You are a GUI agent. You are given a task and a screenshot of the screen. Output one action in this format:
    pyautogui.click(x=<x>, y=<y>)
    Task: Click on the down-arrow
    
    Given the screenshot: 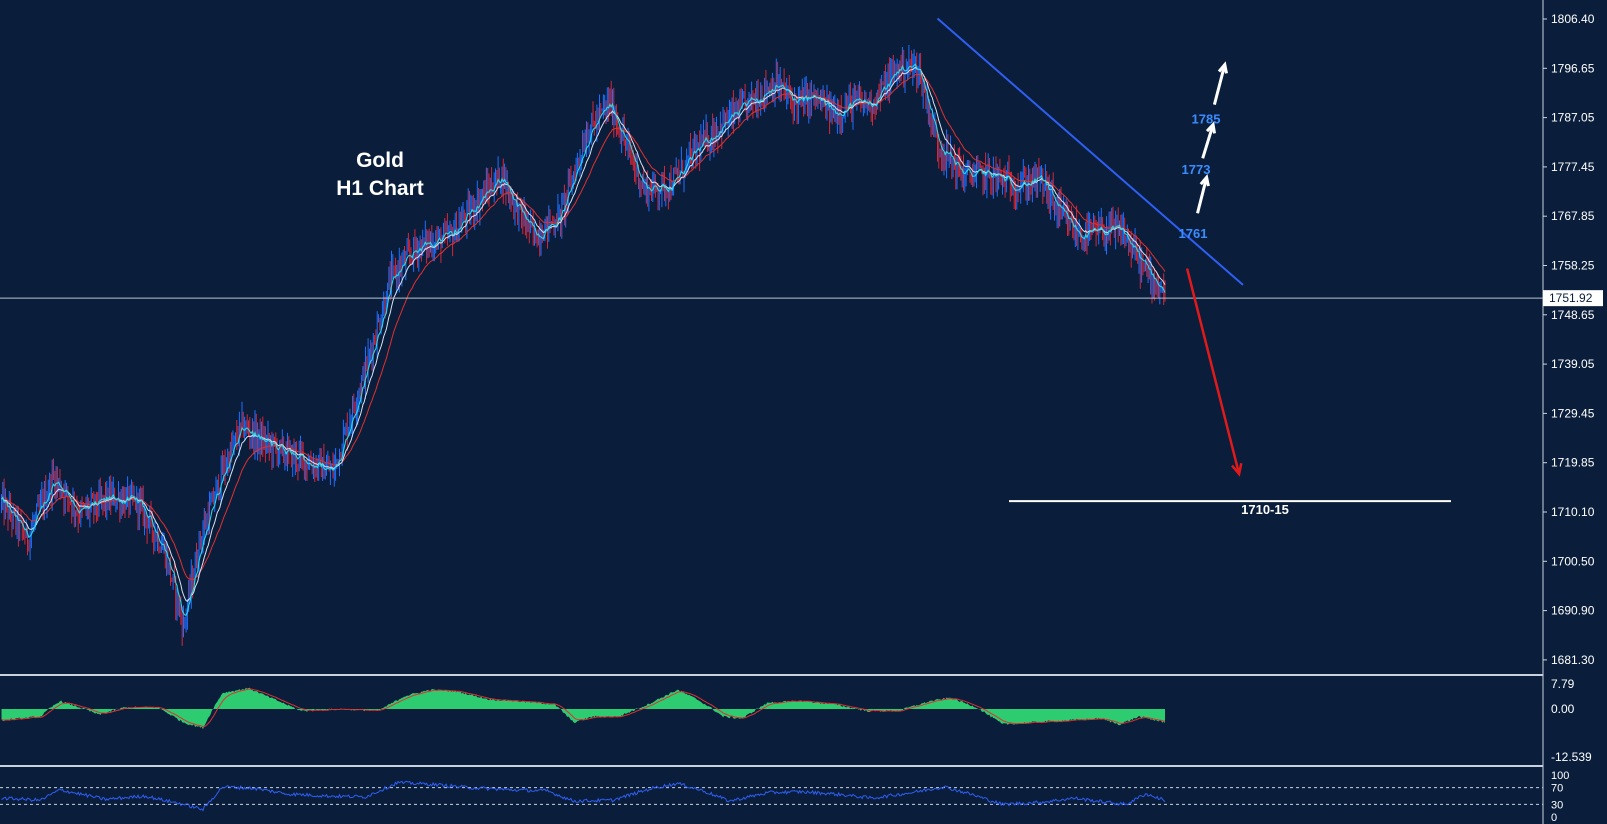 What is the action you would take?
    pyautogui.click(x=1213, y=371)
    